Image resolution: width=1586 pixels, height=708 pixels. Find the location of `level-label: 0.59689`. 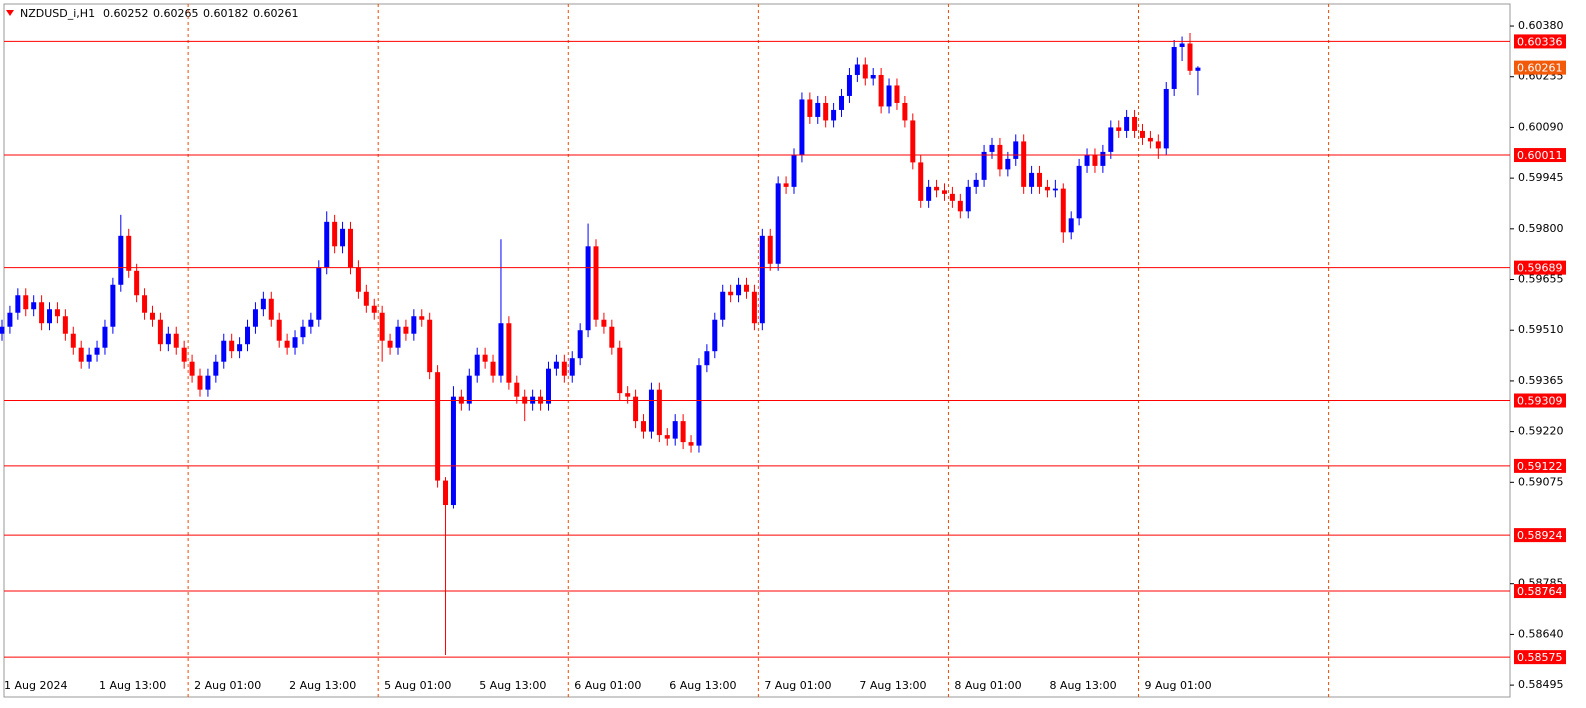

level-label: 0.59689 is located at coordinates (1540, 268).